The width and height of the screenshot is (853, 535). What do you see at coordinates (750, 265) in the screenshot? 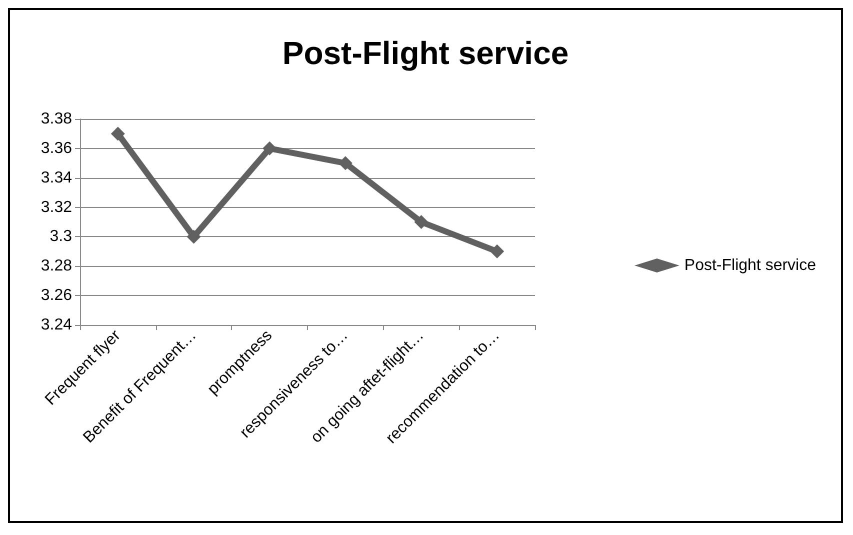
I see `legend-label: Post-Flight service` at bounding box center [750, 265].